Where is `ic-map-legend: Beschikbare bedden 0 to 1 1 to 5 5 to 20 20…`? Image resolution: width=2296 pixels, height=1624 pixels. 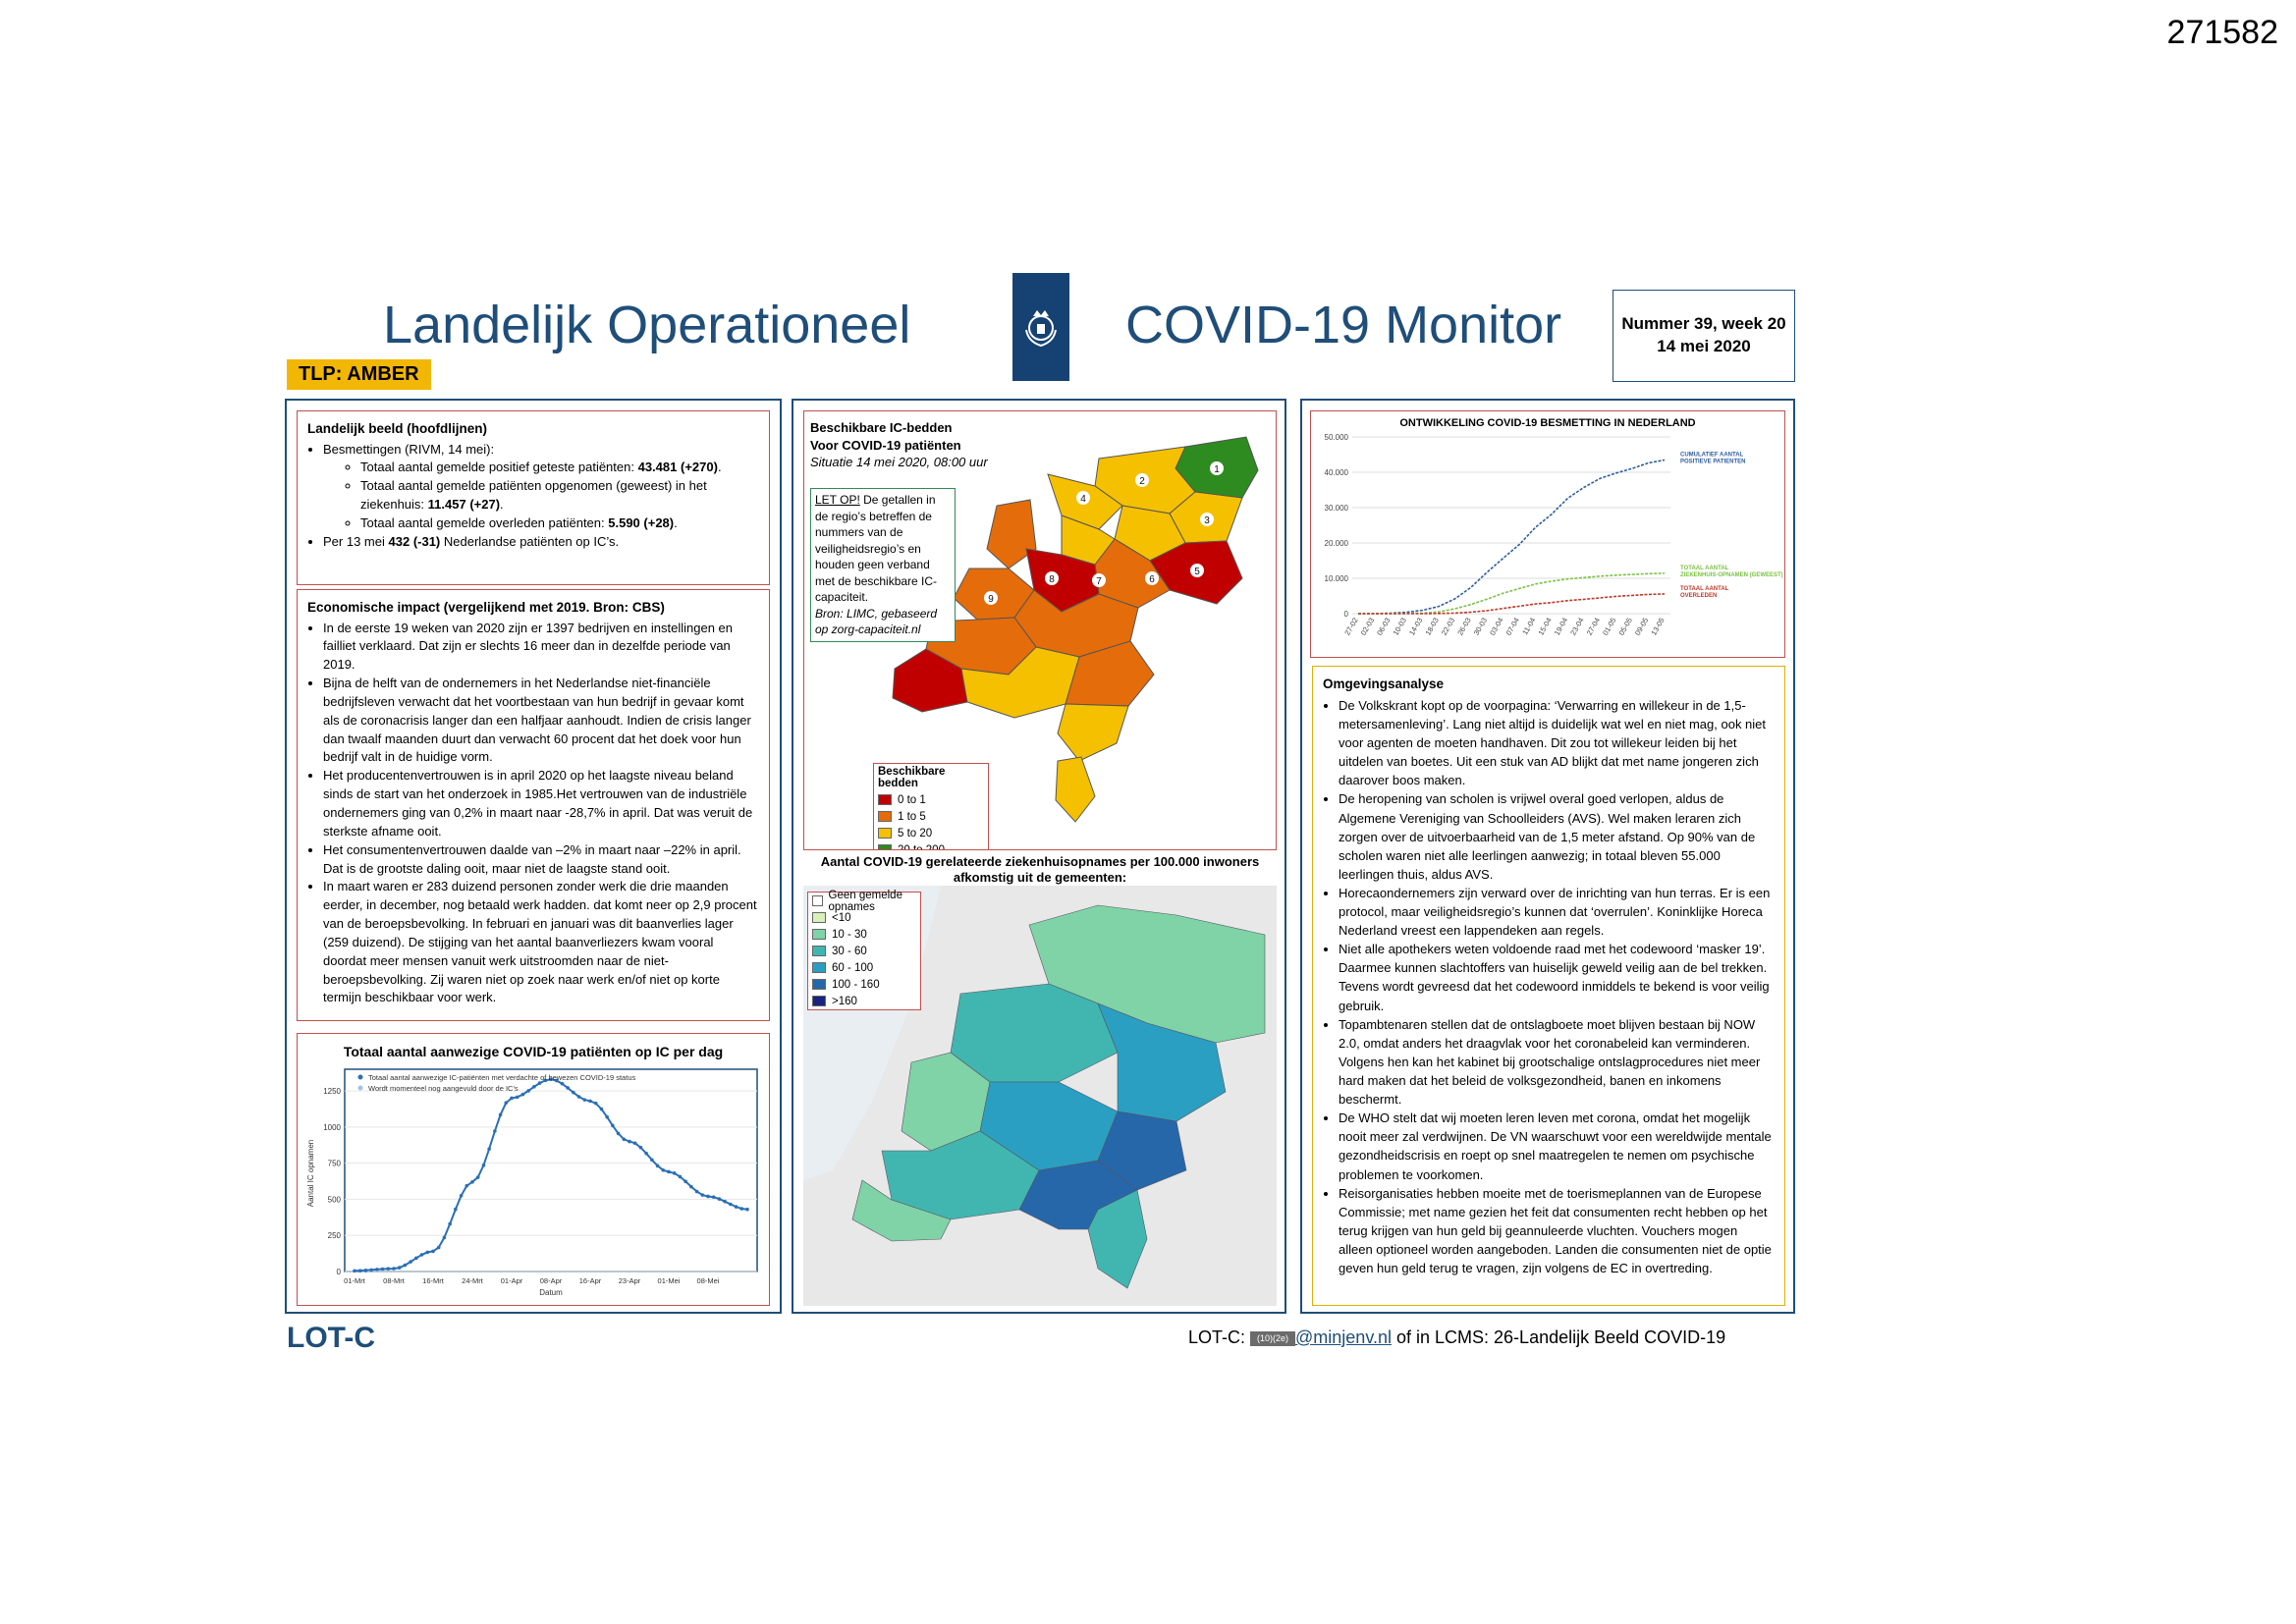 ic-map-legend: Beschikbare bedden 0 to 1 1 to 5 5 to 20 20… is located at coordinates (931, 806).